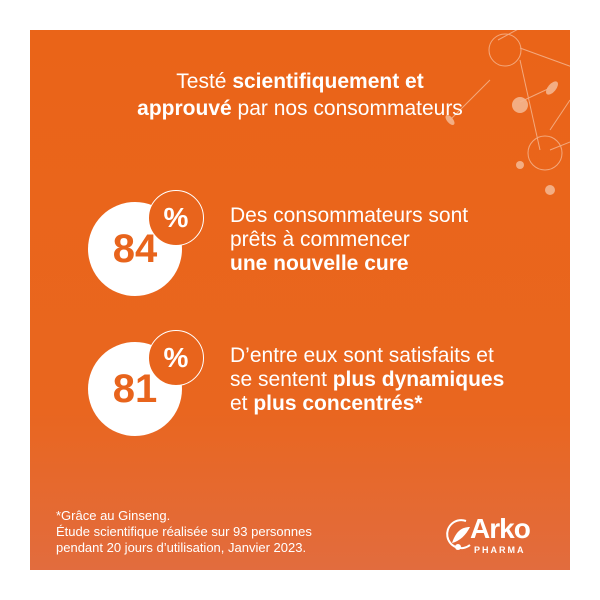 This screenshot has width=600, height=600. Describe the element at coordinates (281, 379) in the screenshot. I see `stat-line: se sentent` at that location.